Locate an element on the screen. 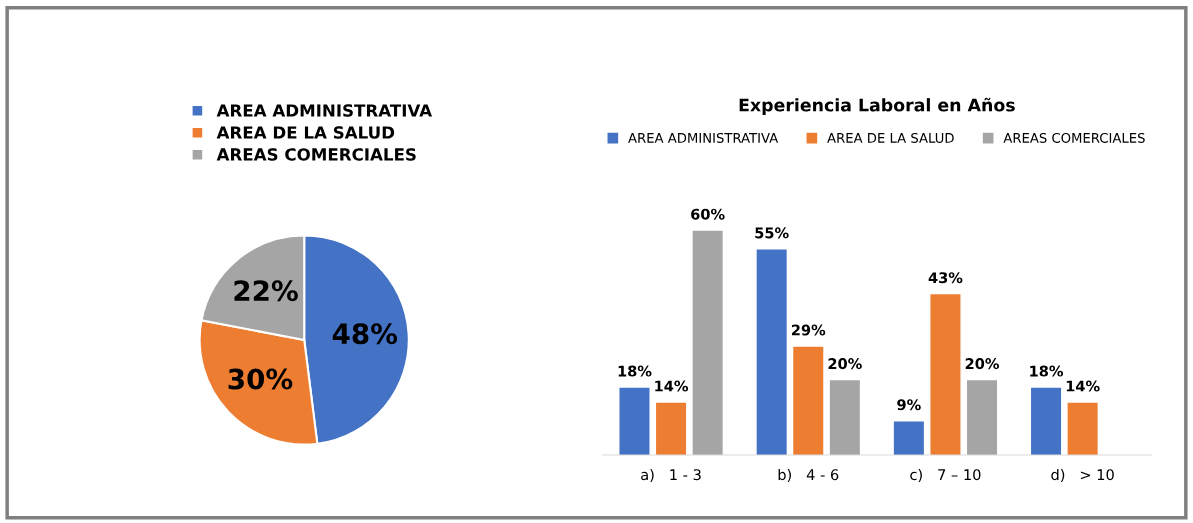 This screenshot has width=1193, height=523. data-label: 29% is located at coordinates (808, 330).